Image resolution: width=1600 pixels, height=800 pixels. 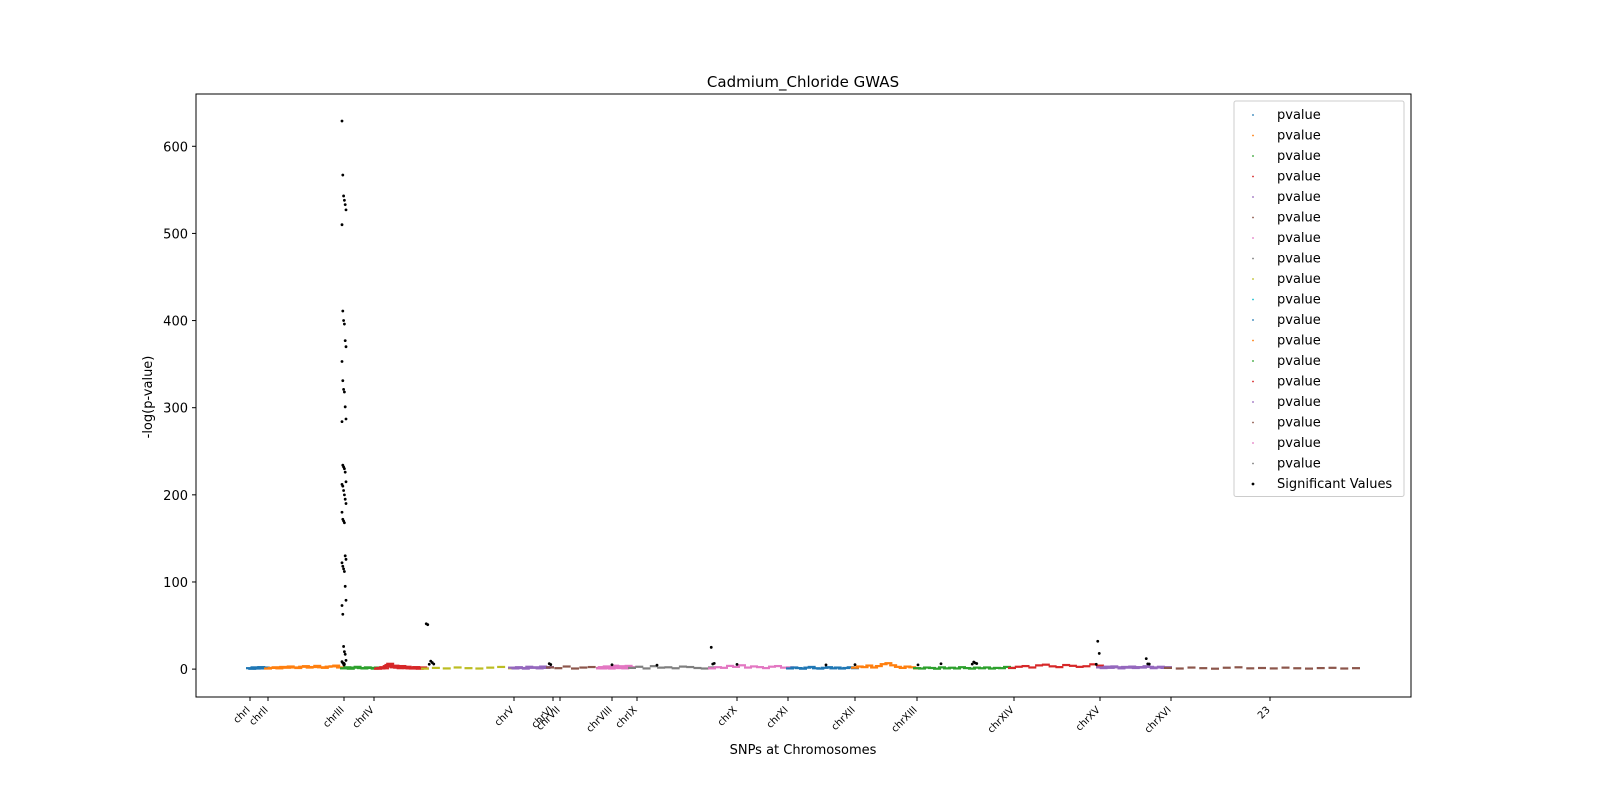 I want to click on x-tick-label: 23, so click(x=1264, y=713).